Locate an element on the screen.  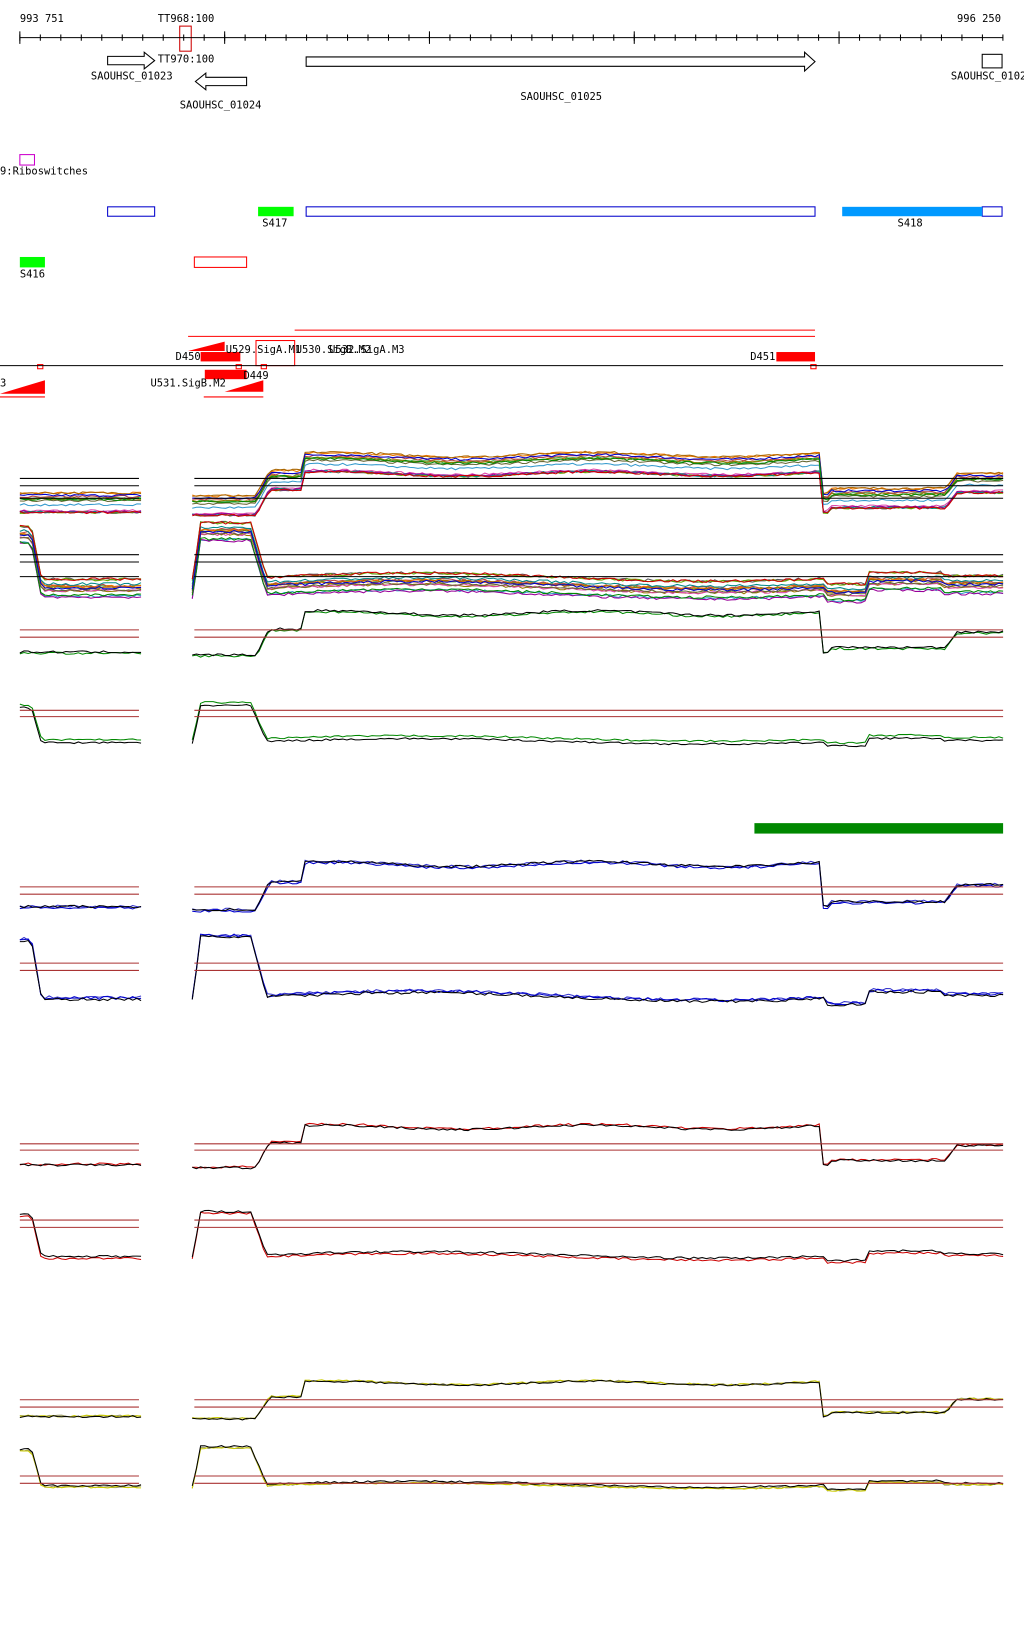
promoter-label: 3 is located at coordinates (3, 383).